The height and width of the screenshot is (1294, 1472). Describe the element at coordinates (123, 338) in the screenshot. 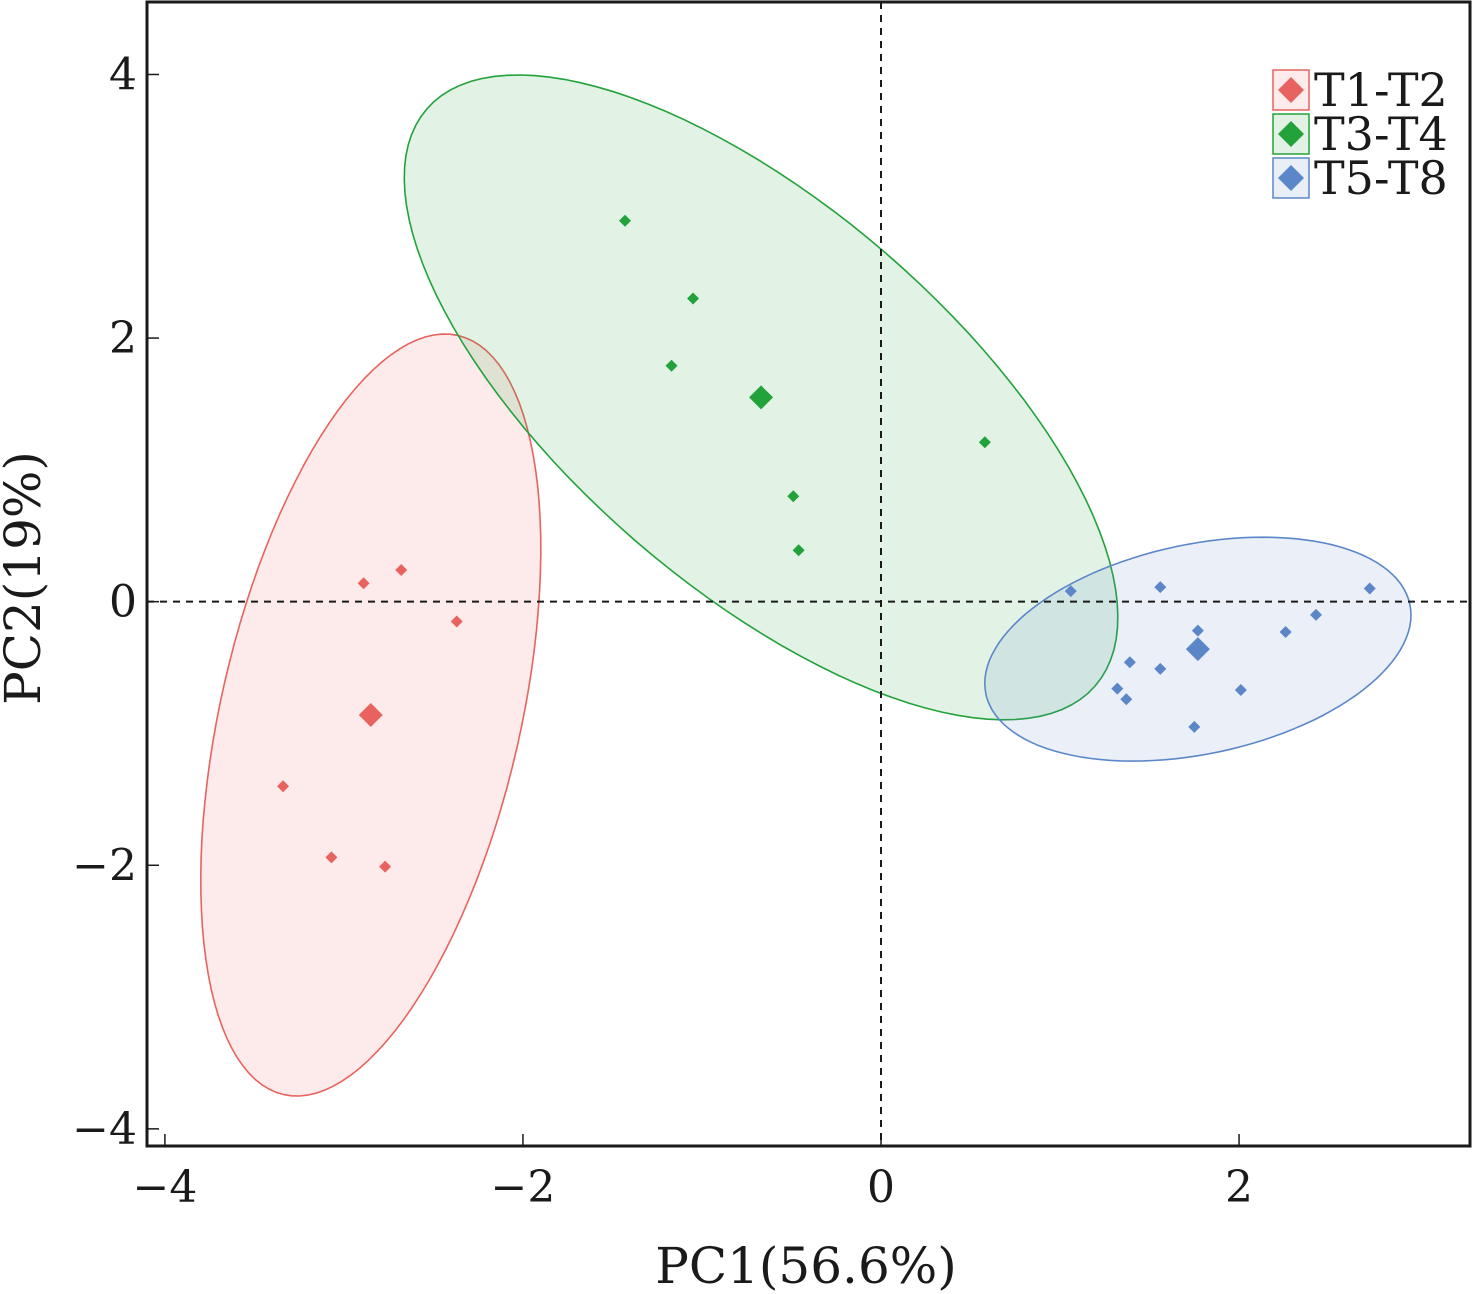

I see `y-tick-label: 2` at that location.